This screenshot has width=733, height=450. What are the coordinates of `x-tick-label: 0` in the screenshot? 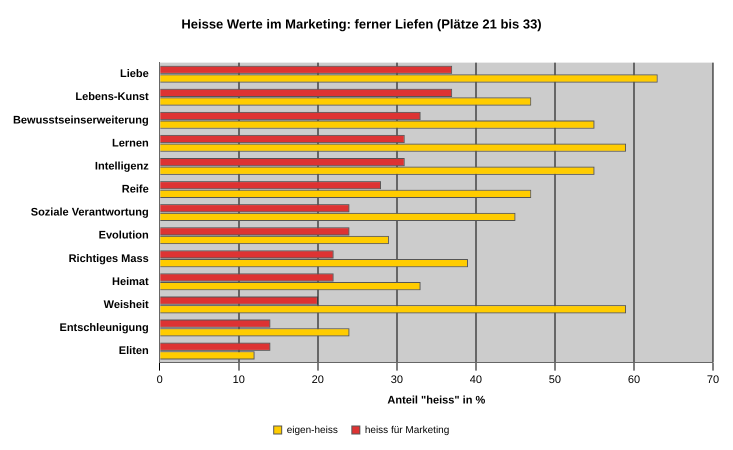 It's located at (159, 380).